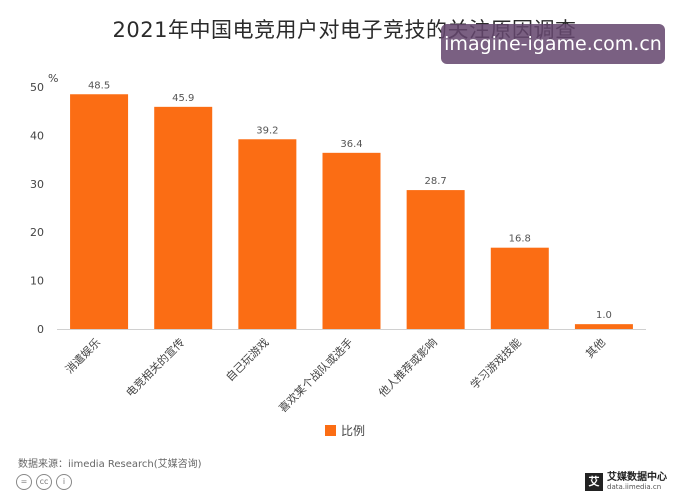 The width and height of the screenshot is (689, 501). I want to click on x-tick-label: 消遣娱乐, so click(82, 355).